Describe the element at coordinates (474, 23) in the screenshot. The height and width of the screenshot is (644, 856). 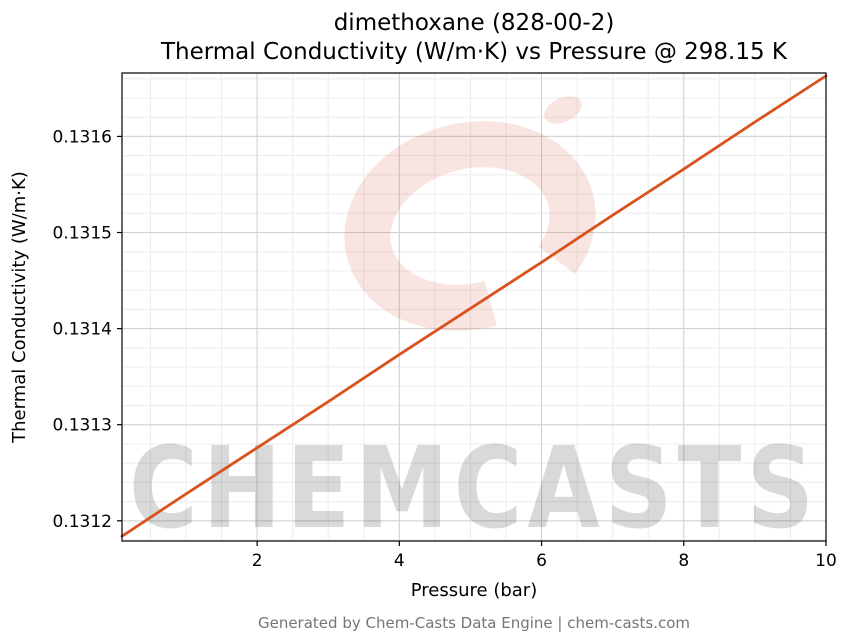
I see `chart-title: dimethoxane (828-00-2)` at that location.